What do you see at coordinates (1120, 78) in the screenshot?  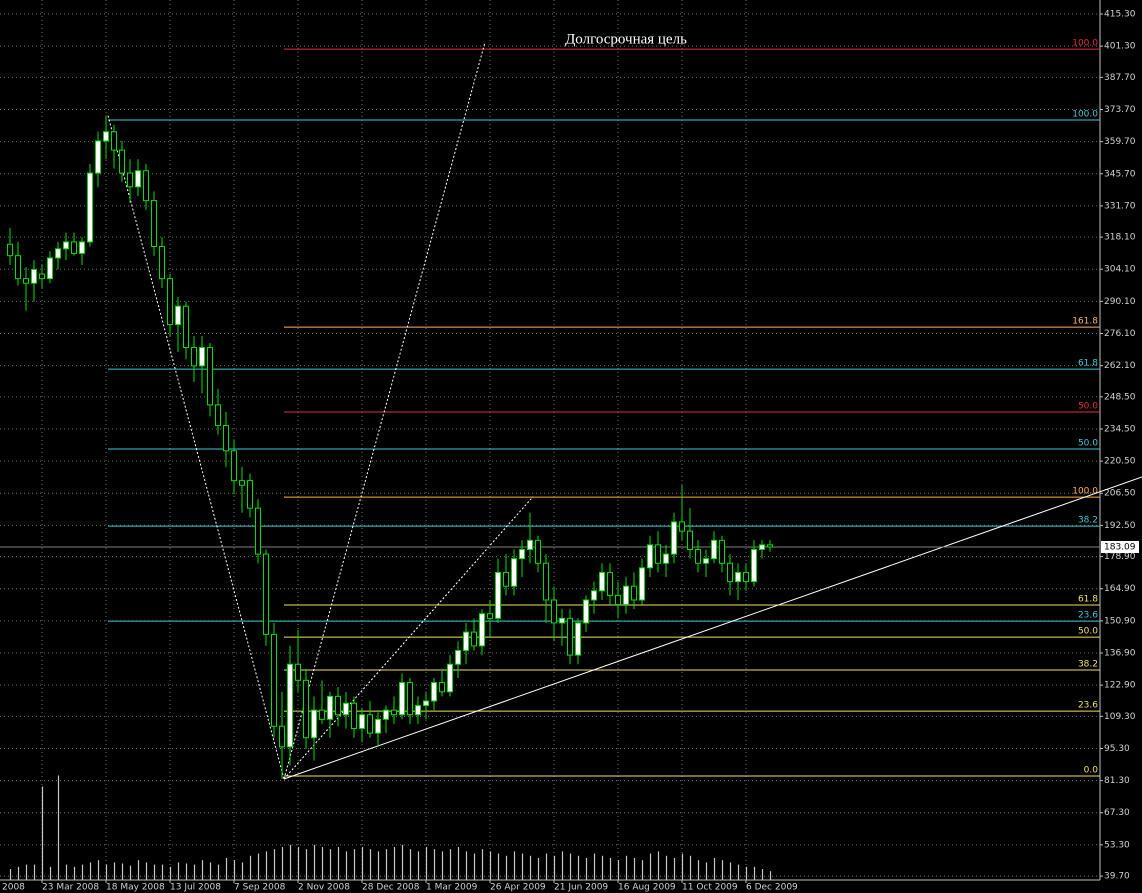 I see `y-tick-label: 387.70` at bounding box center [1120, 78].